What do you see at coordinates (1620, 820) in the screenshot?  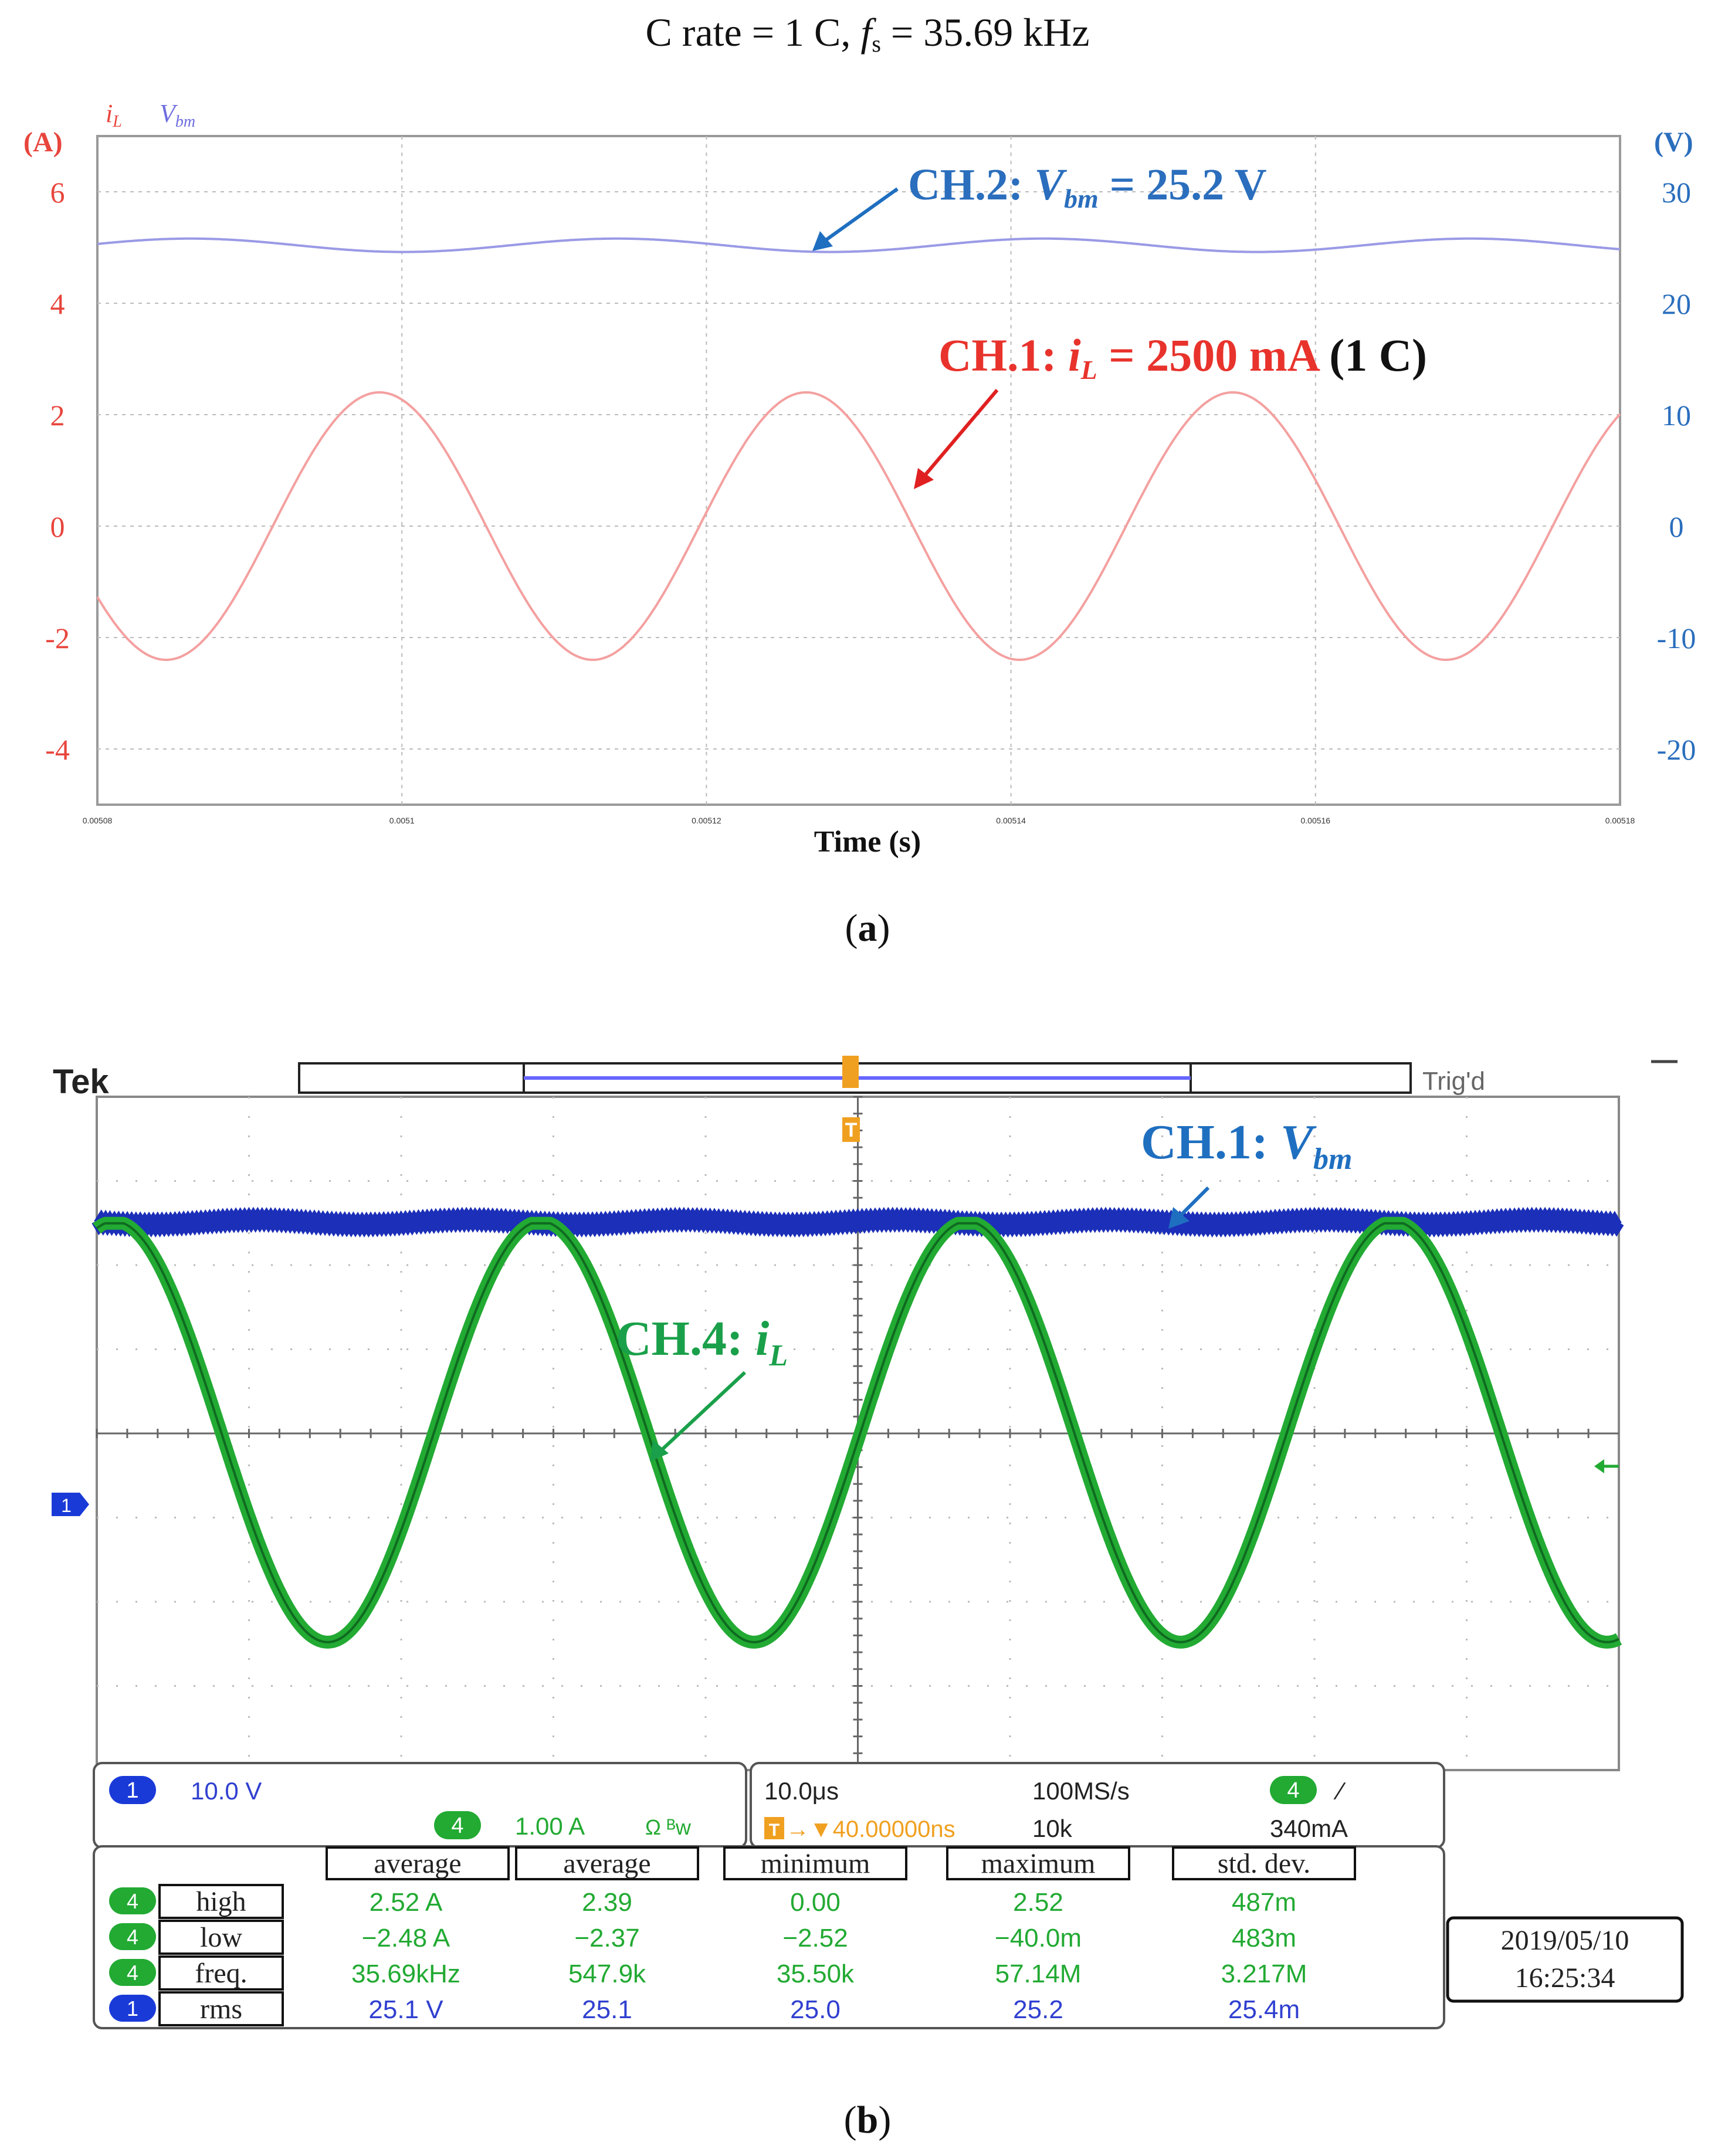 I see `x-tick-label: 0.00518` at bounding box center [1620, 820].